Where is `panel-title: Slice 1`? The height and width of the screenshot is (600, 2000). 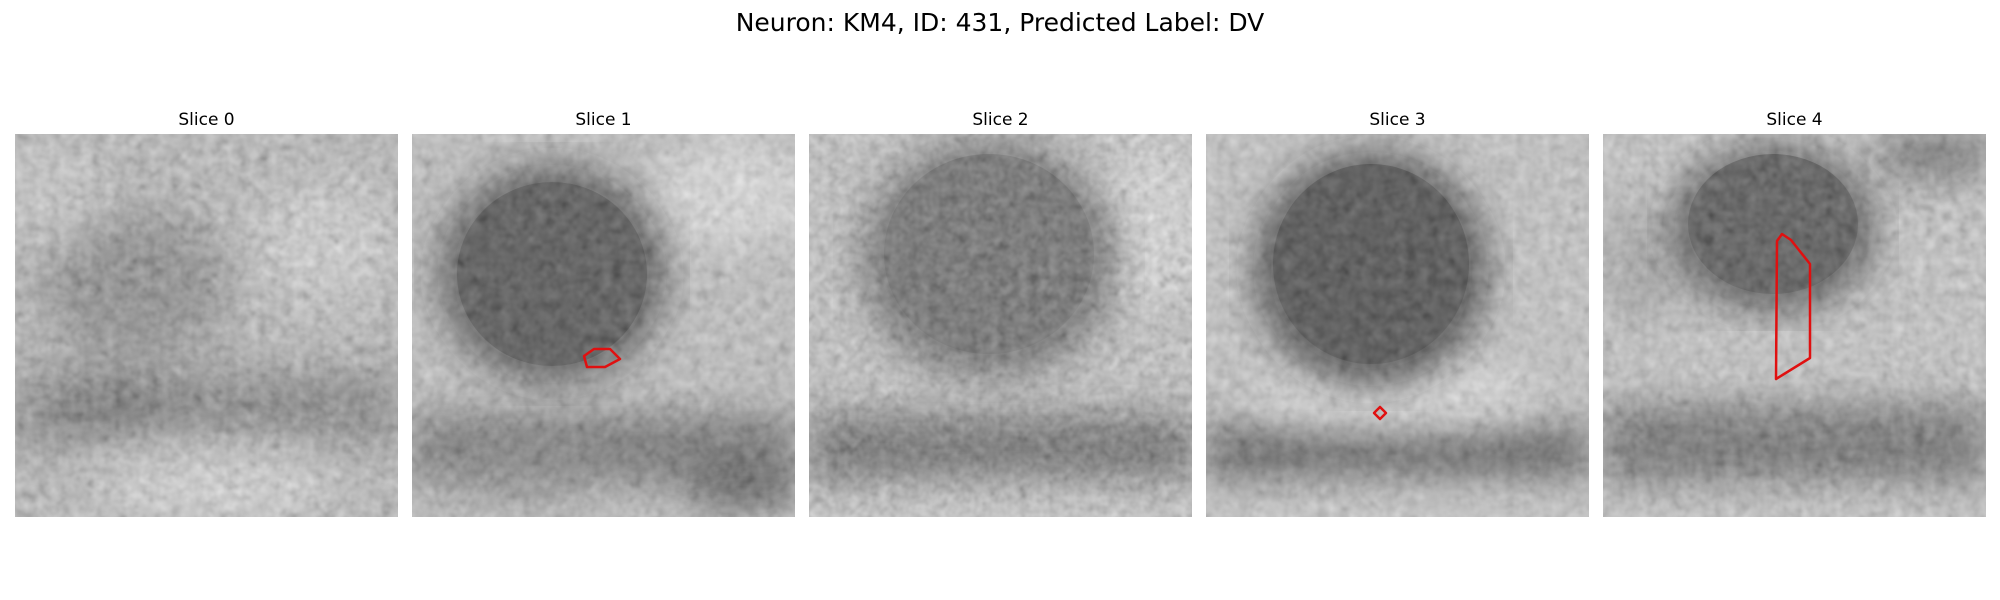
panel-title: Slice 1 is located at coordinates (603, 120).